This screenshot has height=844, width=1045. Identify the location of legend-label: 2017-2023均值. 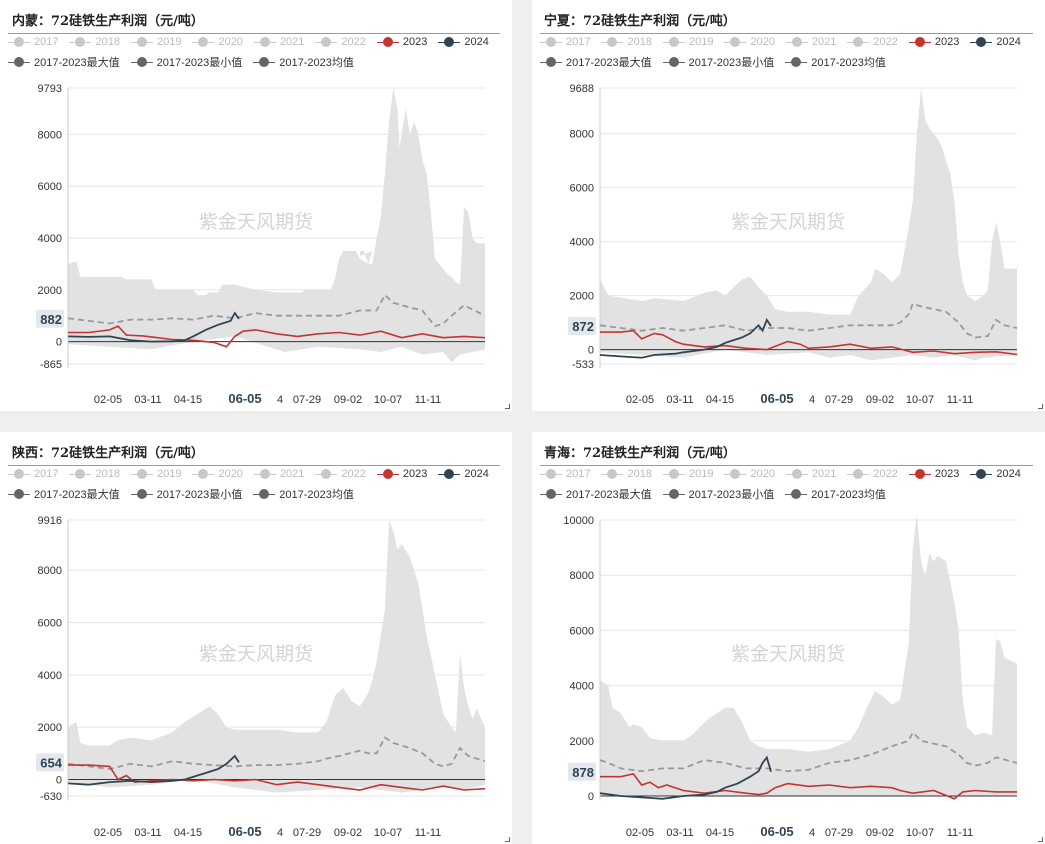
(848, 63).